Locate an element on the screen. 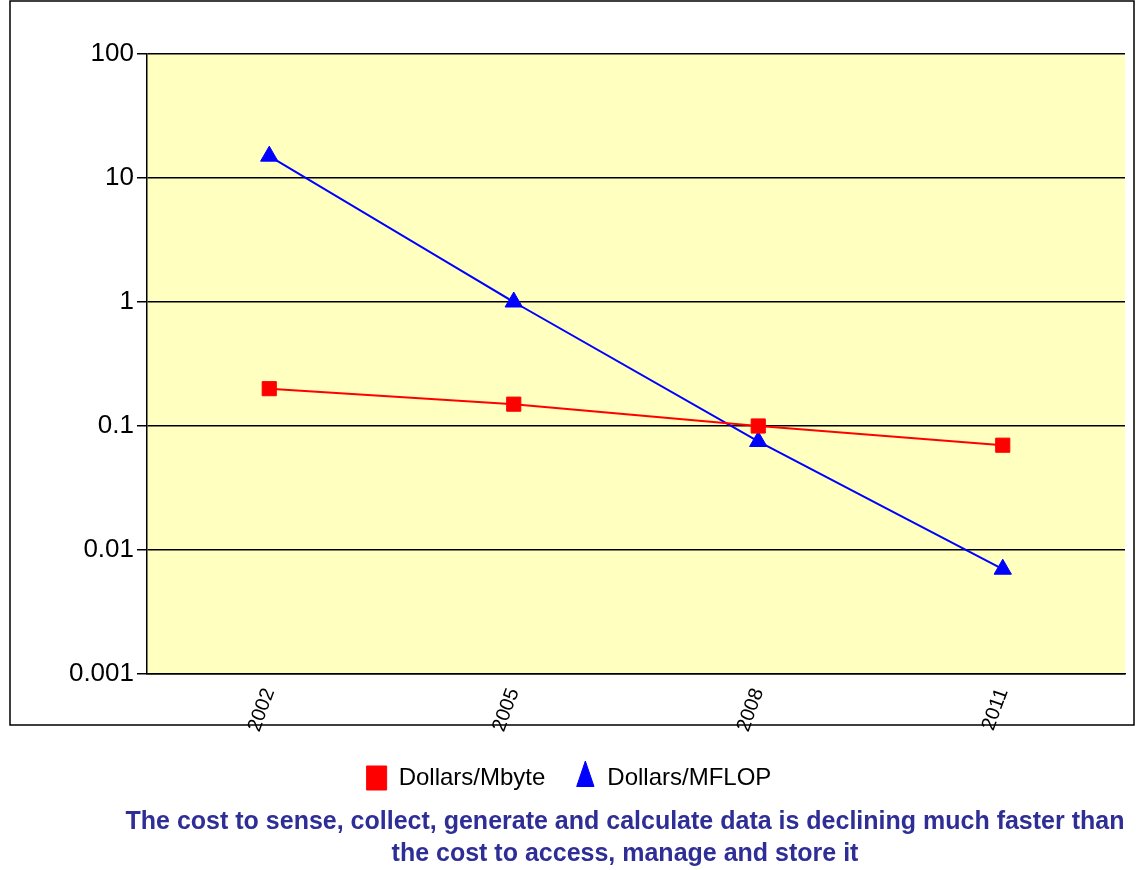 This screenshot has width=1136, height=870. x-tick-label: 2011 is located at coordinates (994, 708).